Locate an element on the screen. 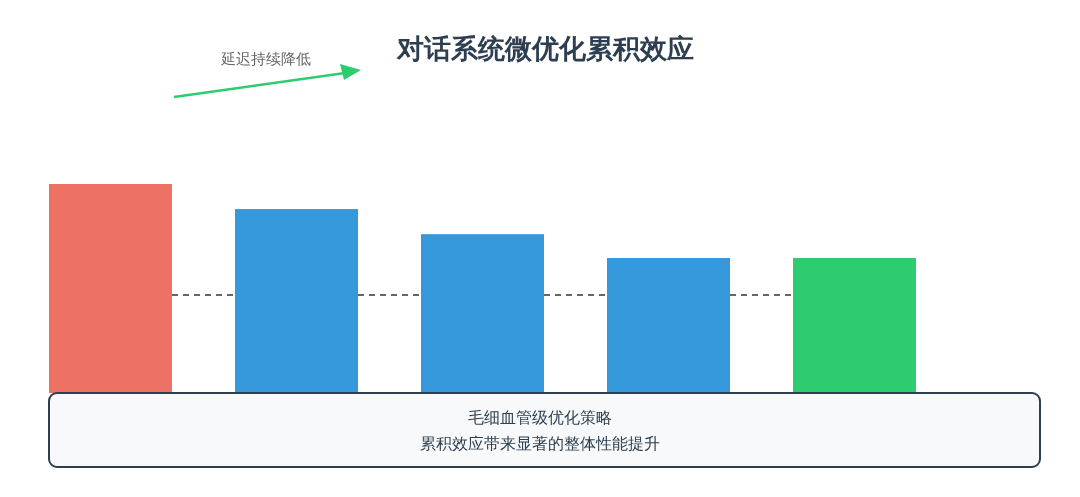 This screenshot has height=497, width=1080. chart-title: 对话系统微优化累积效应 is located at coordinates (544, 48).